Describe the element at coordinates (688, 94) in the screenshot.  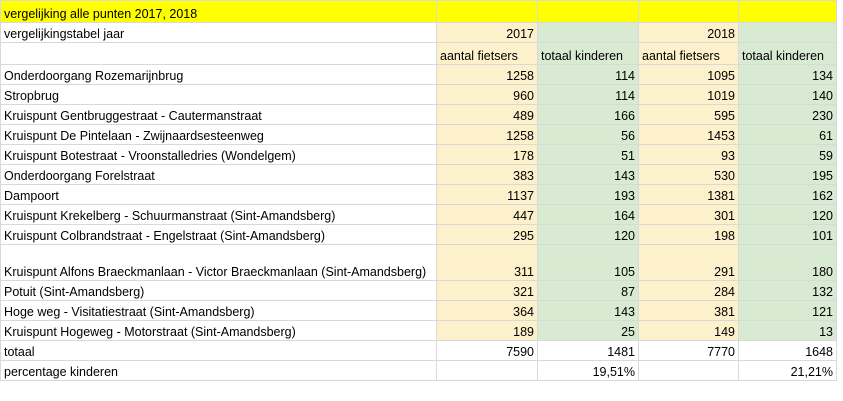
I see `cyclists-2018-cell: 1019` at that location.